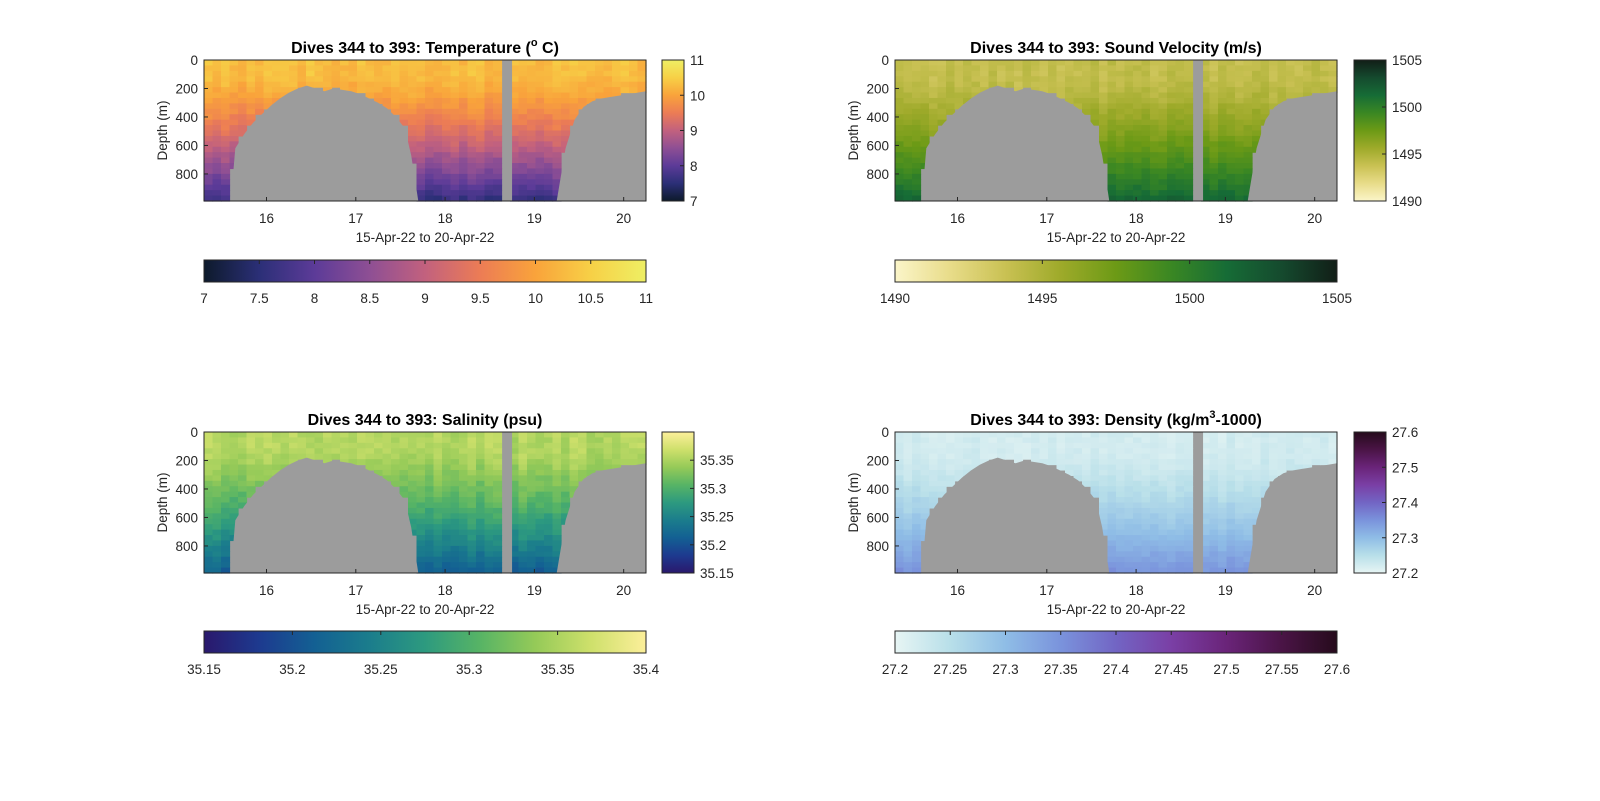  What do you see at coordinates (1226, 669) in the screenshot?
I see `hcolorbar-tick-label: 27.5` at bounding box center [1226, 669].